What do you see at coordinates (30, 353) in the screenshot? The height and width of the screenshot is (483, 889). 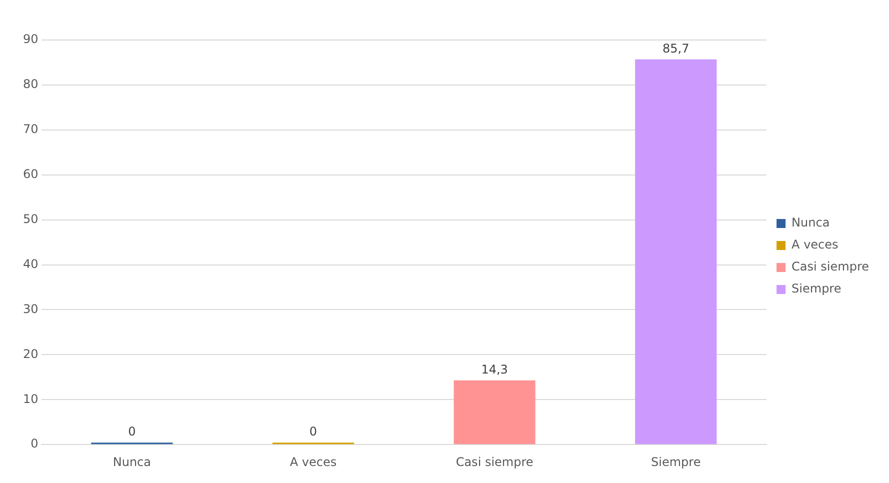 I see `y-tick-label: 20` at bounding box center [30, 353].